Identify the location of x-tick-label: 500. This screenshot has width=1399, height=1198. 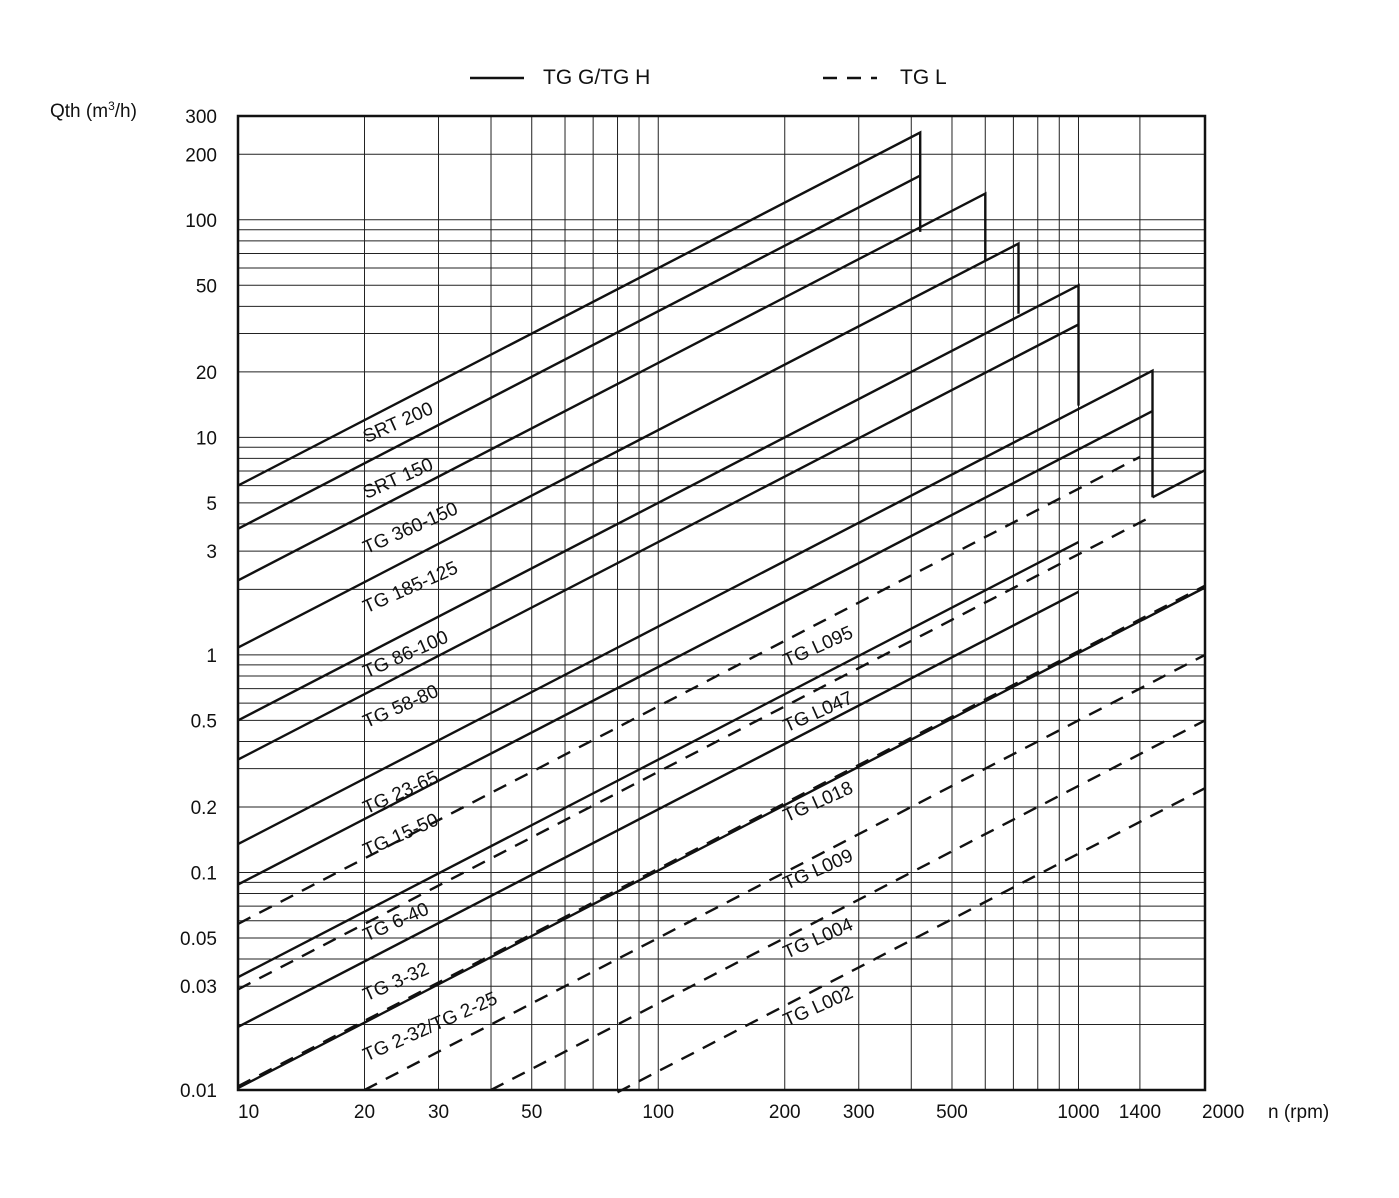
(952, 1112).